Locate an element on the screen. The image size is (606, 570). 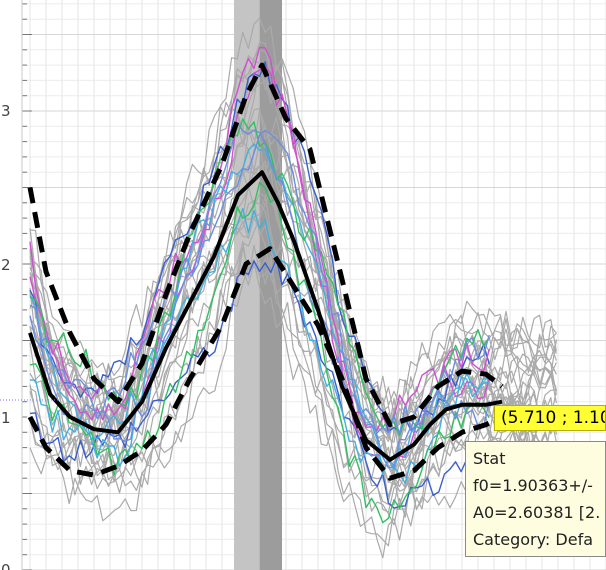
y-tick-label: 2 is located at coordinates (6, 265).